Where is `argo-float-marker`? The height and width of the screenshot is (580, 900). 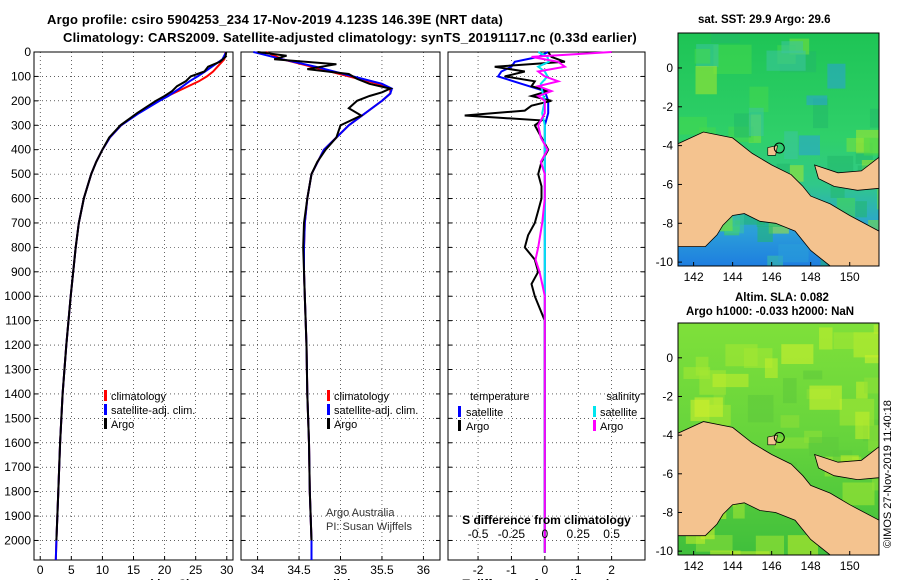
argo-float-marker is located at coordinates (779, 148).